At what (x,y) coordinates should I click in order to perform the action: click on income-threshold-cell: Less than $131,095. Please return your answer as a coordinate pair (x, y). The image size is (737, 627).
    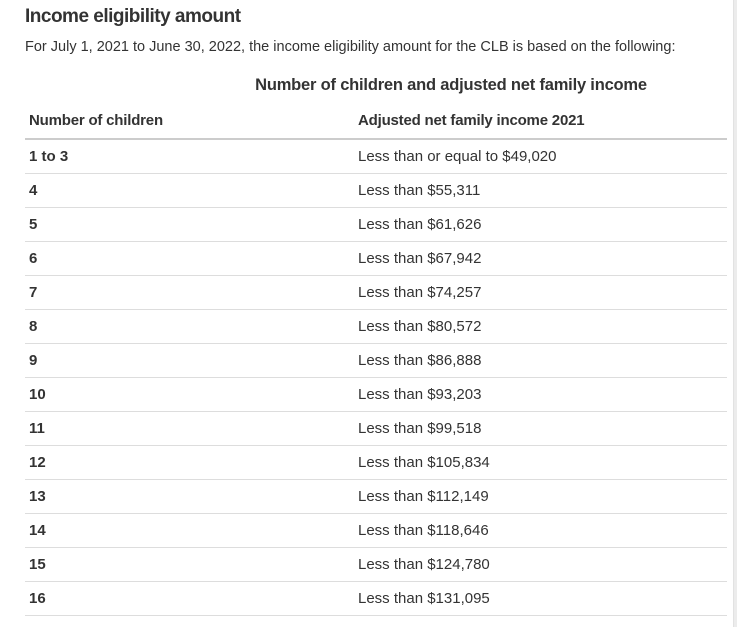
    Looking at the image, I should click on (540, 598).